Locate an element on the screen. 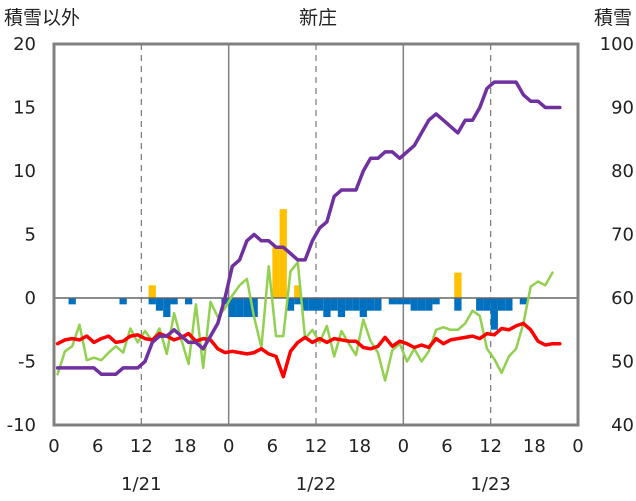  date-label: 1/22 is located at coordinates (316, 484).